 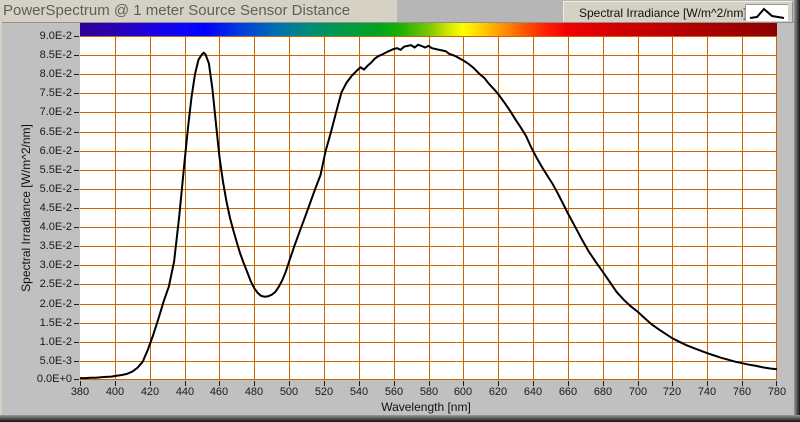 I want to click on x-tick-label: 760, so click(x=742, y=392).